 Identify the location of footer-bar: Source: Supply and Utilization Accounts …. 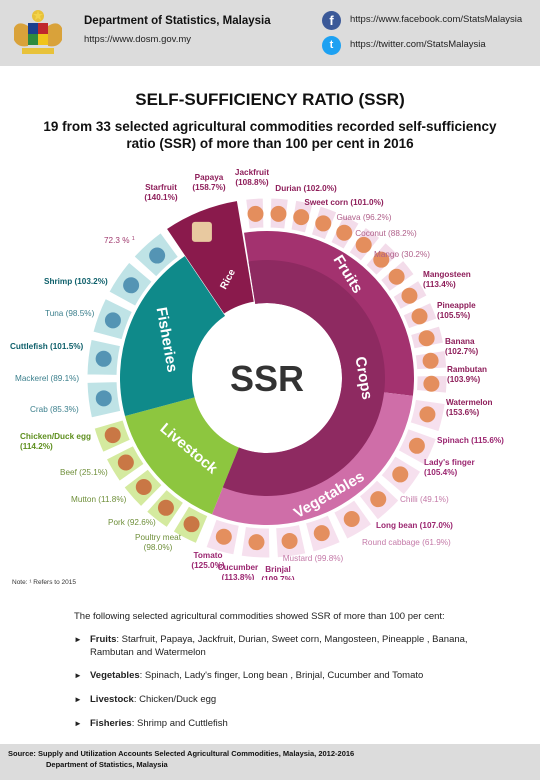
(270, 762).